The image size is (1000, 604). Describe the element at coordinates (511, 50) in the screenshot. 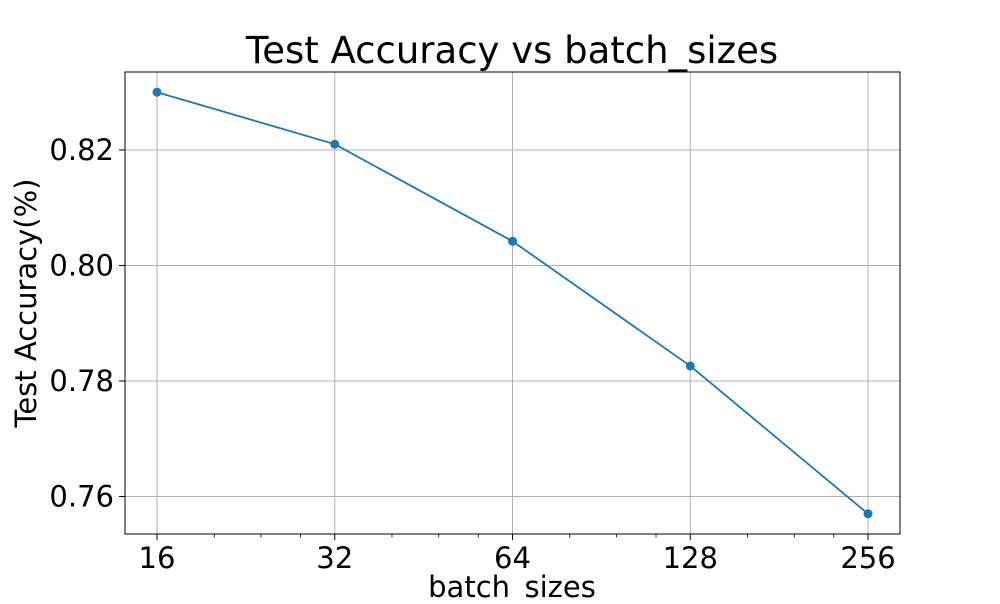

I see `chart-title: Test Accuracy vs batch_sizes` at that location.